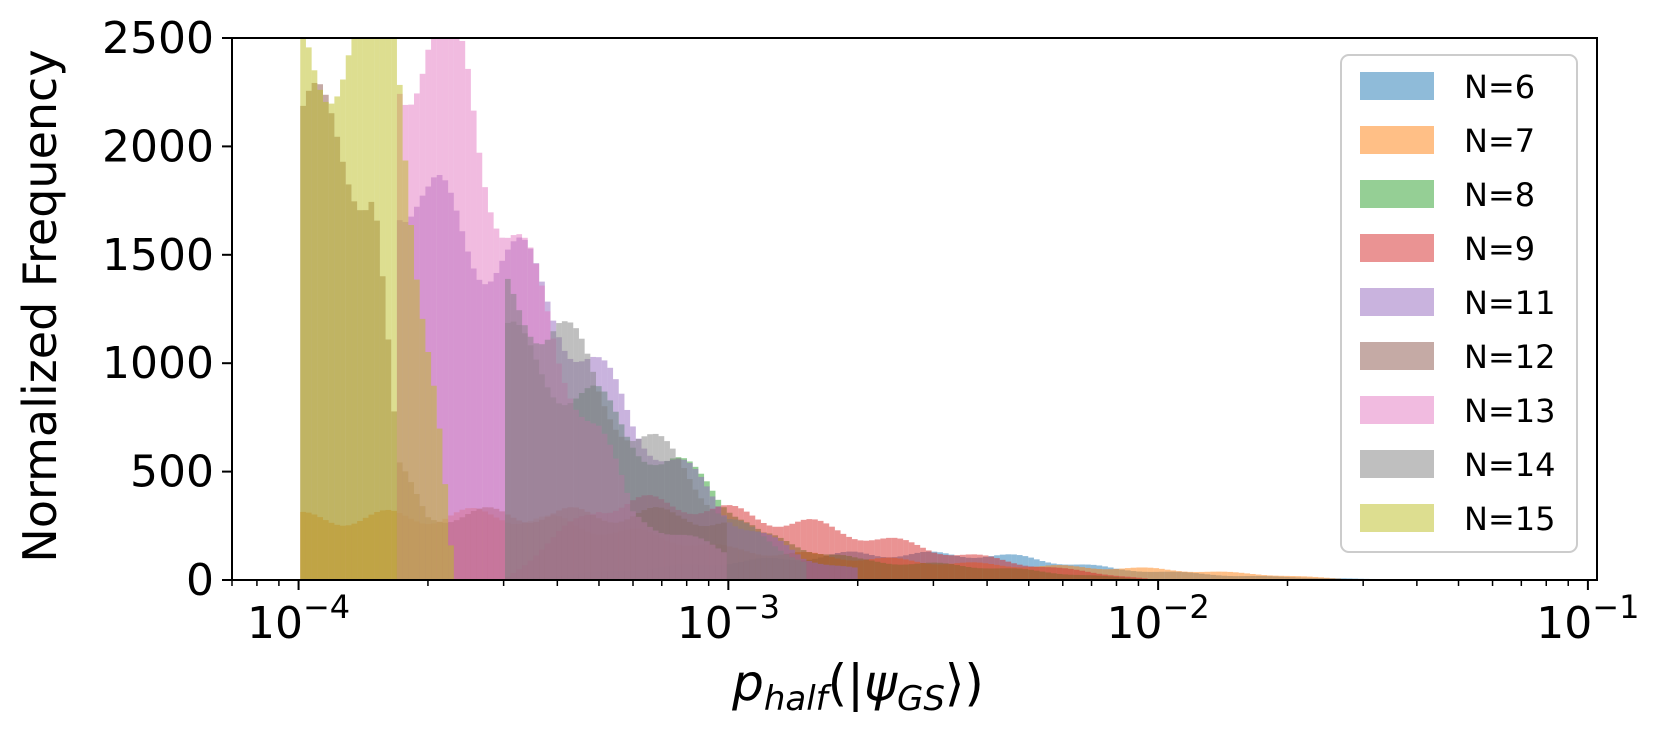 Image resolution: width=1661 pixels, height=734 pixels. Describe the element at coordinates (1509, 519) in the screenshot. I see `legend-label: N=15` at that location.